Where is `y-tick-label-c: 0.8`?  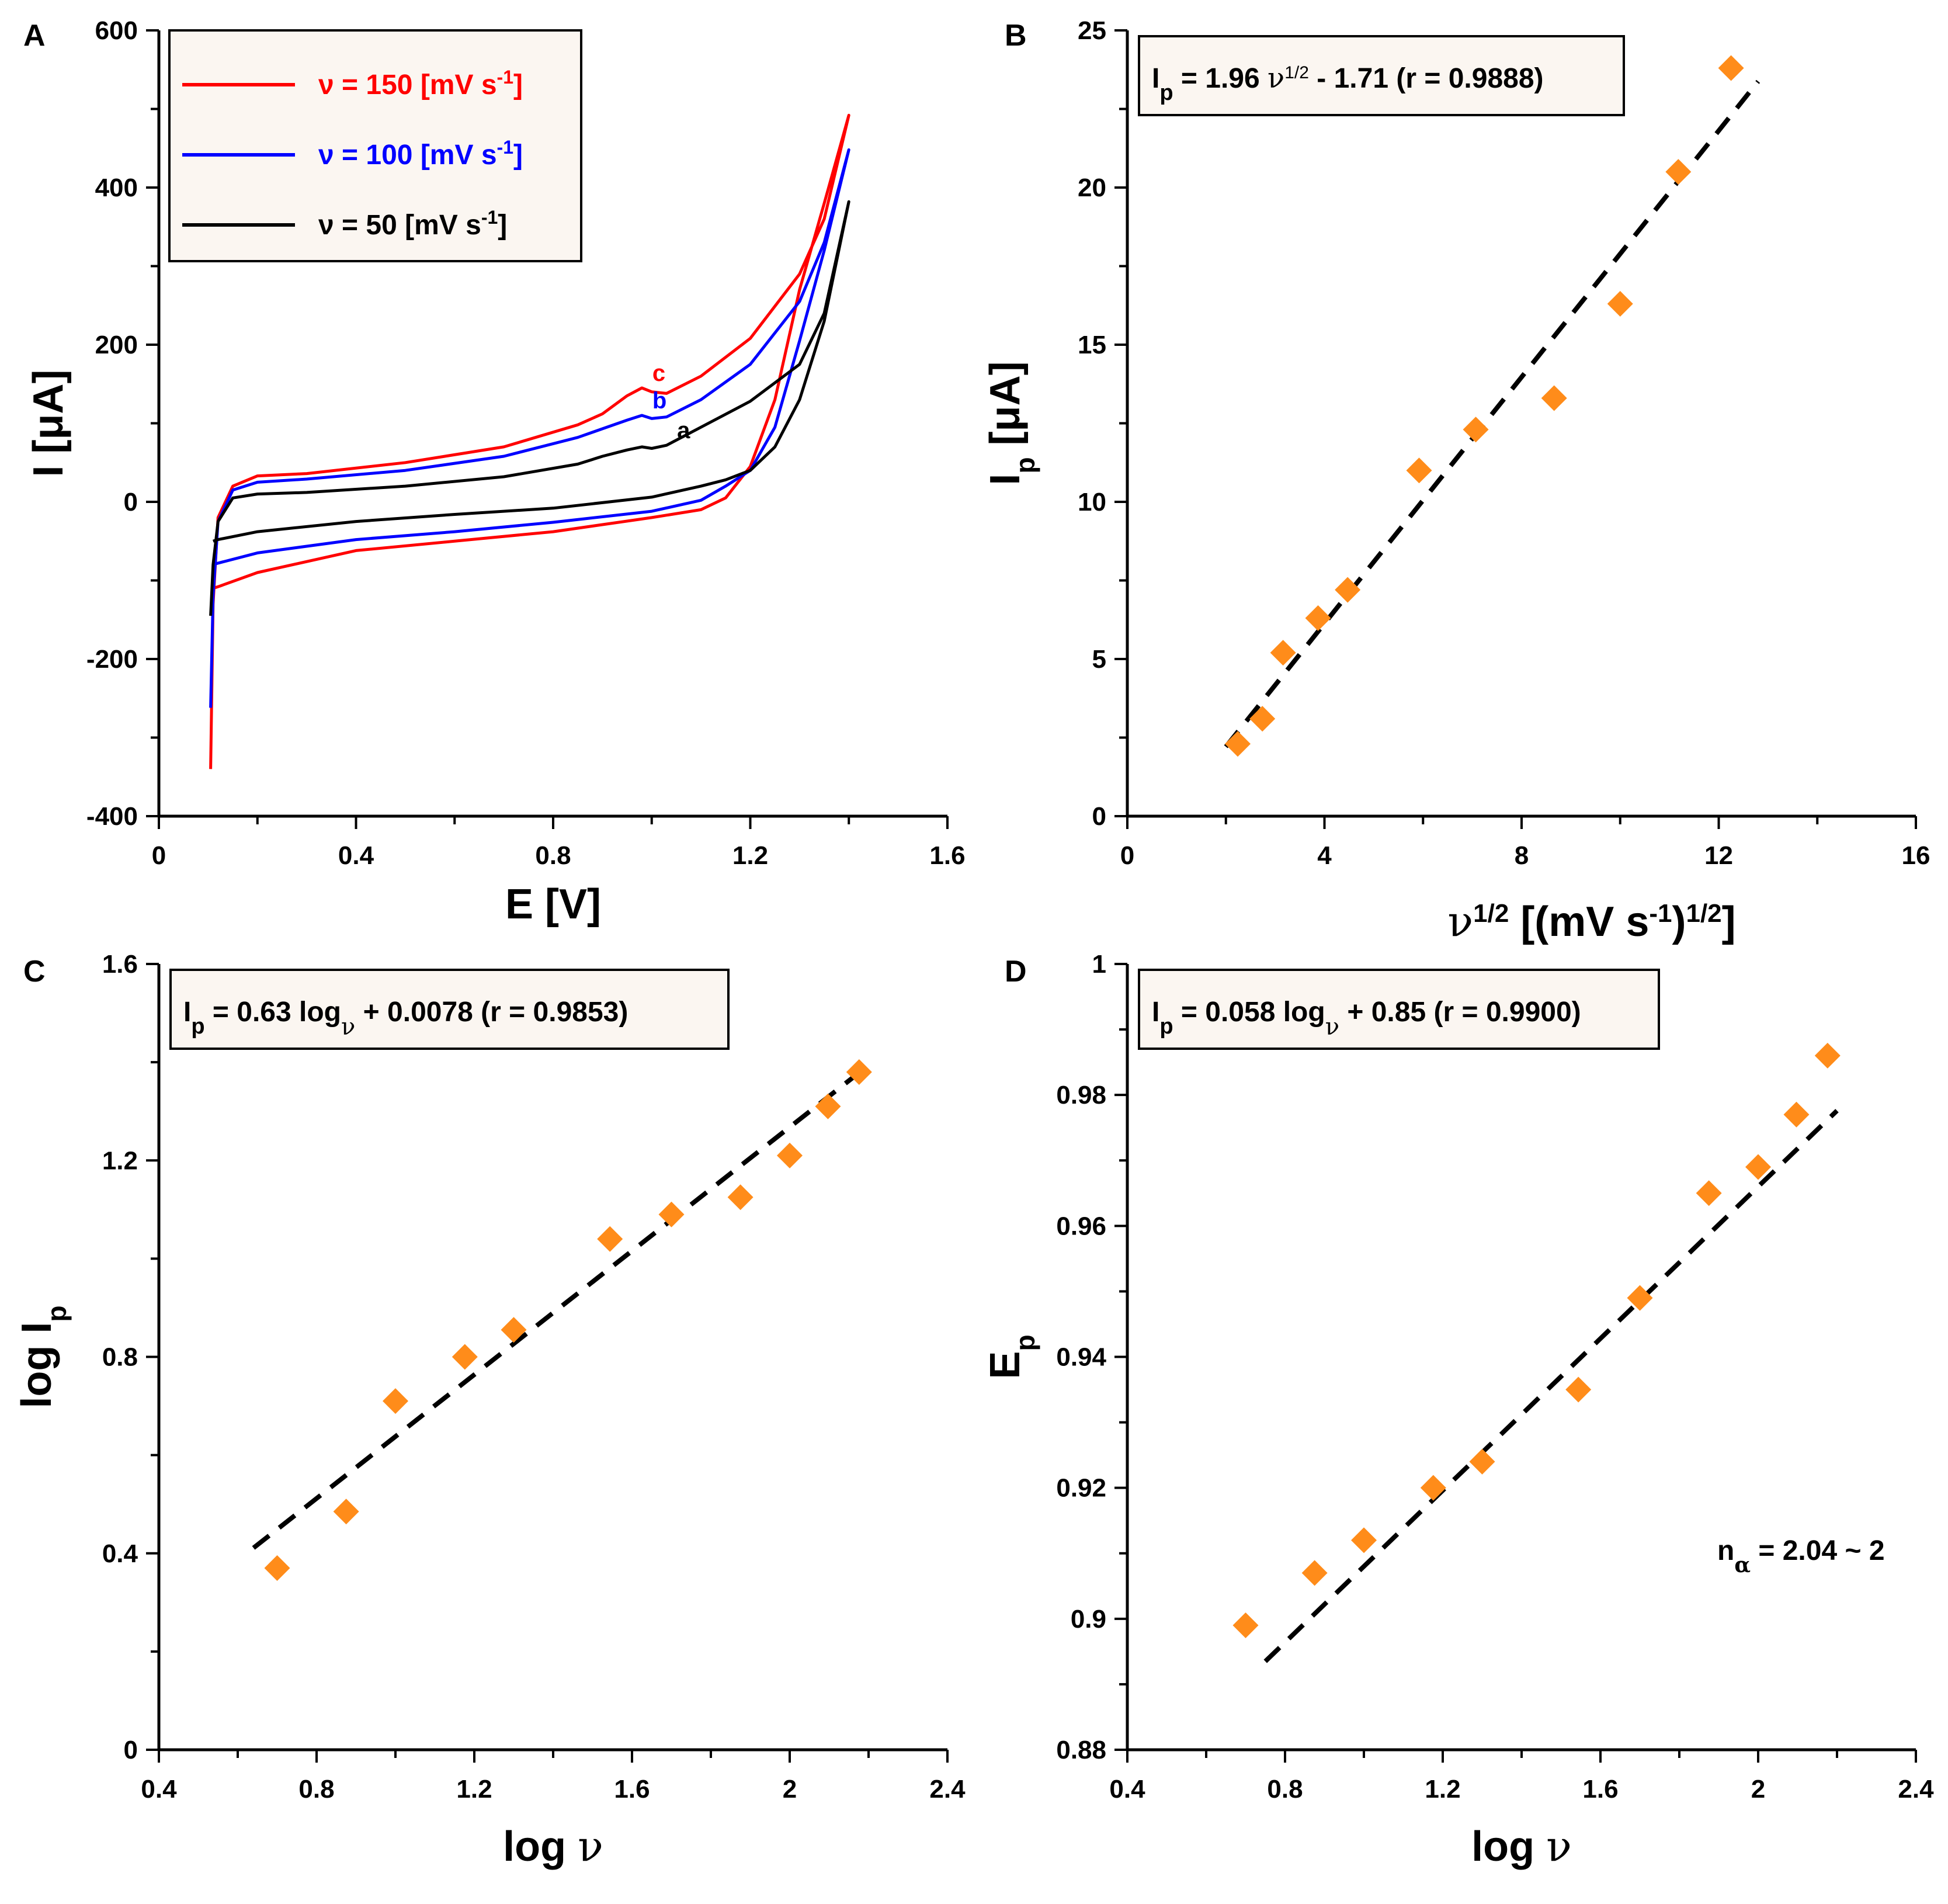 y-tick-label-c: 0.8 is located at coordinates (120, 1357).